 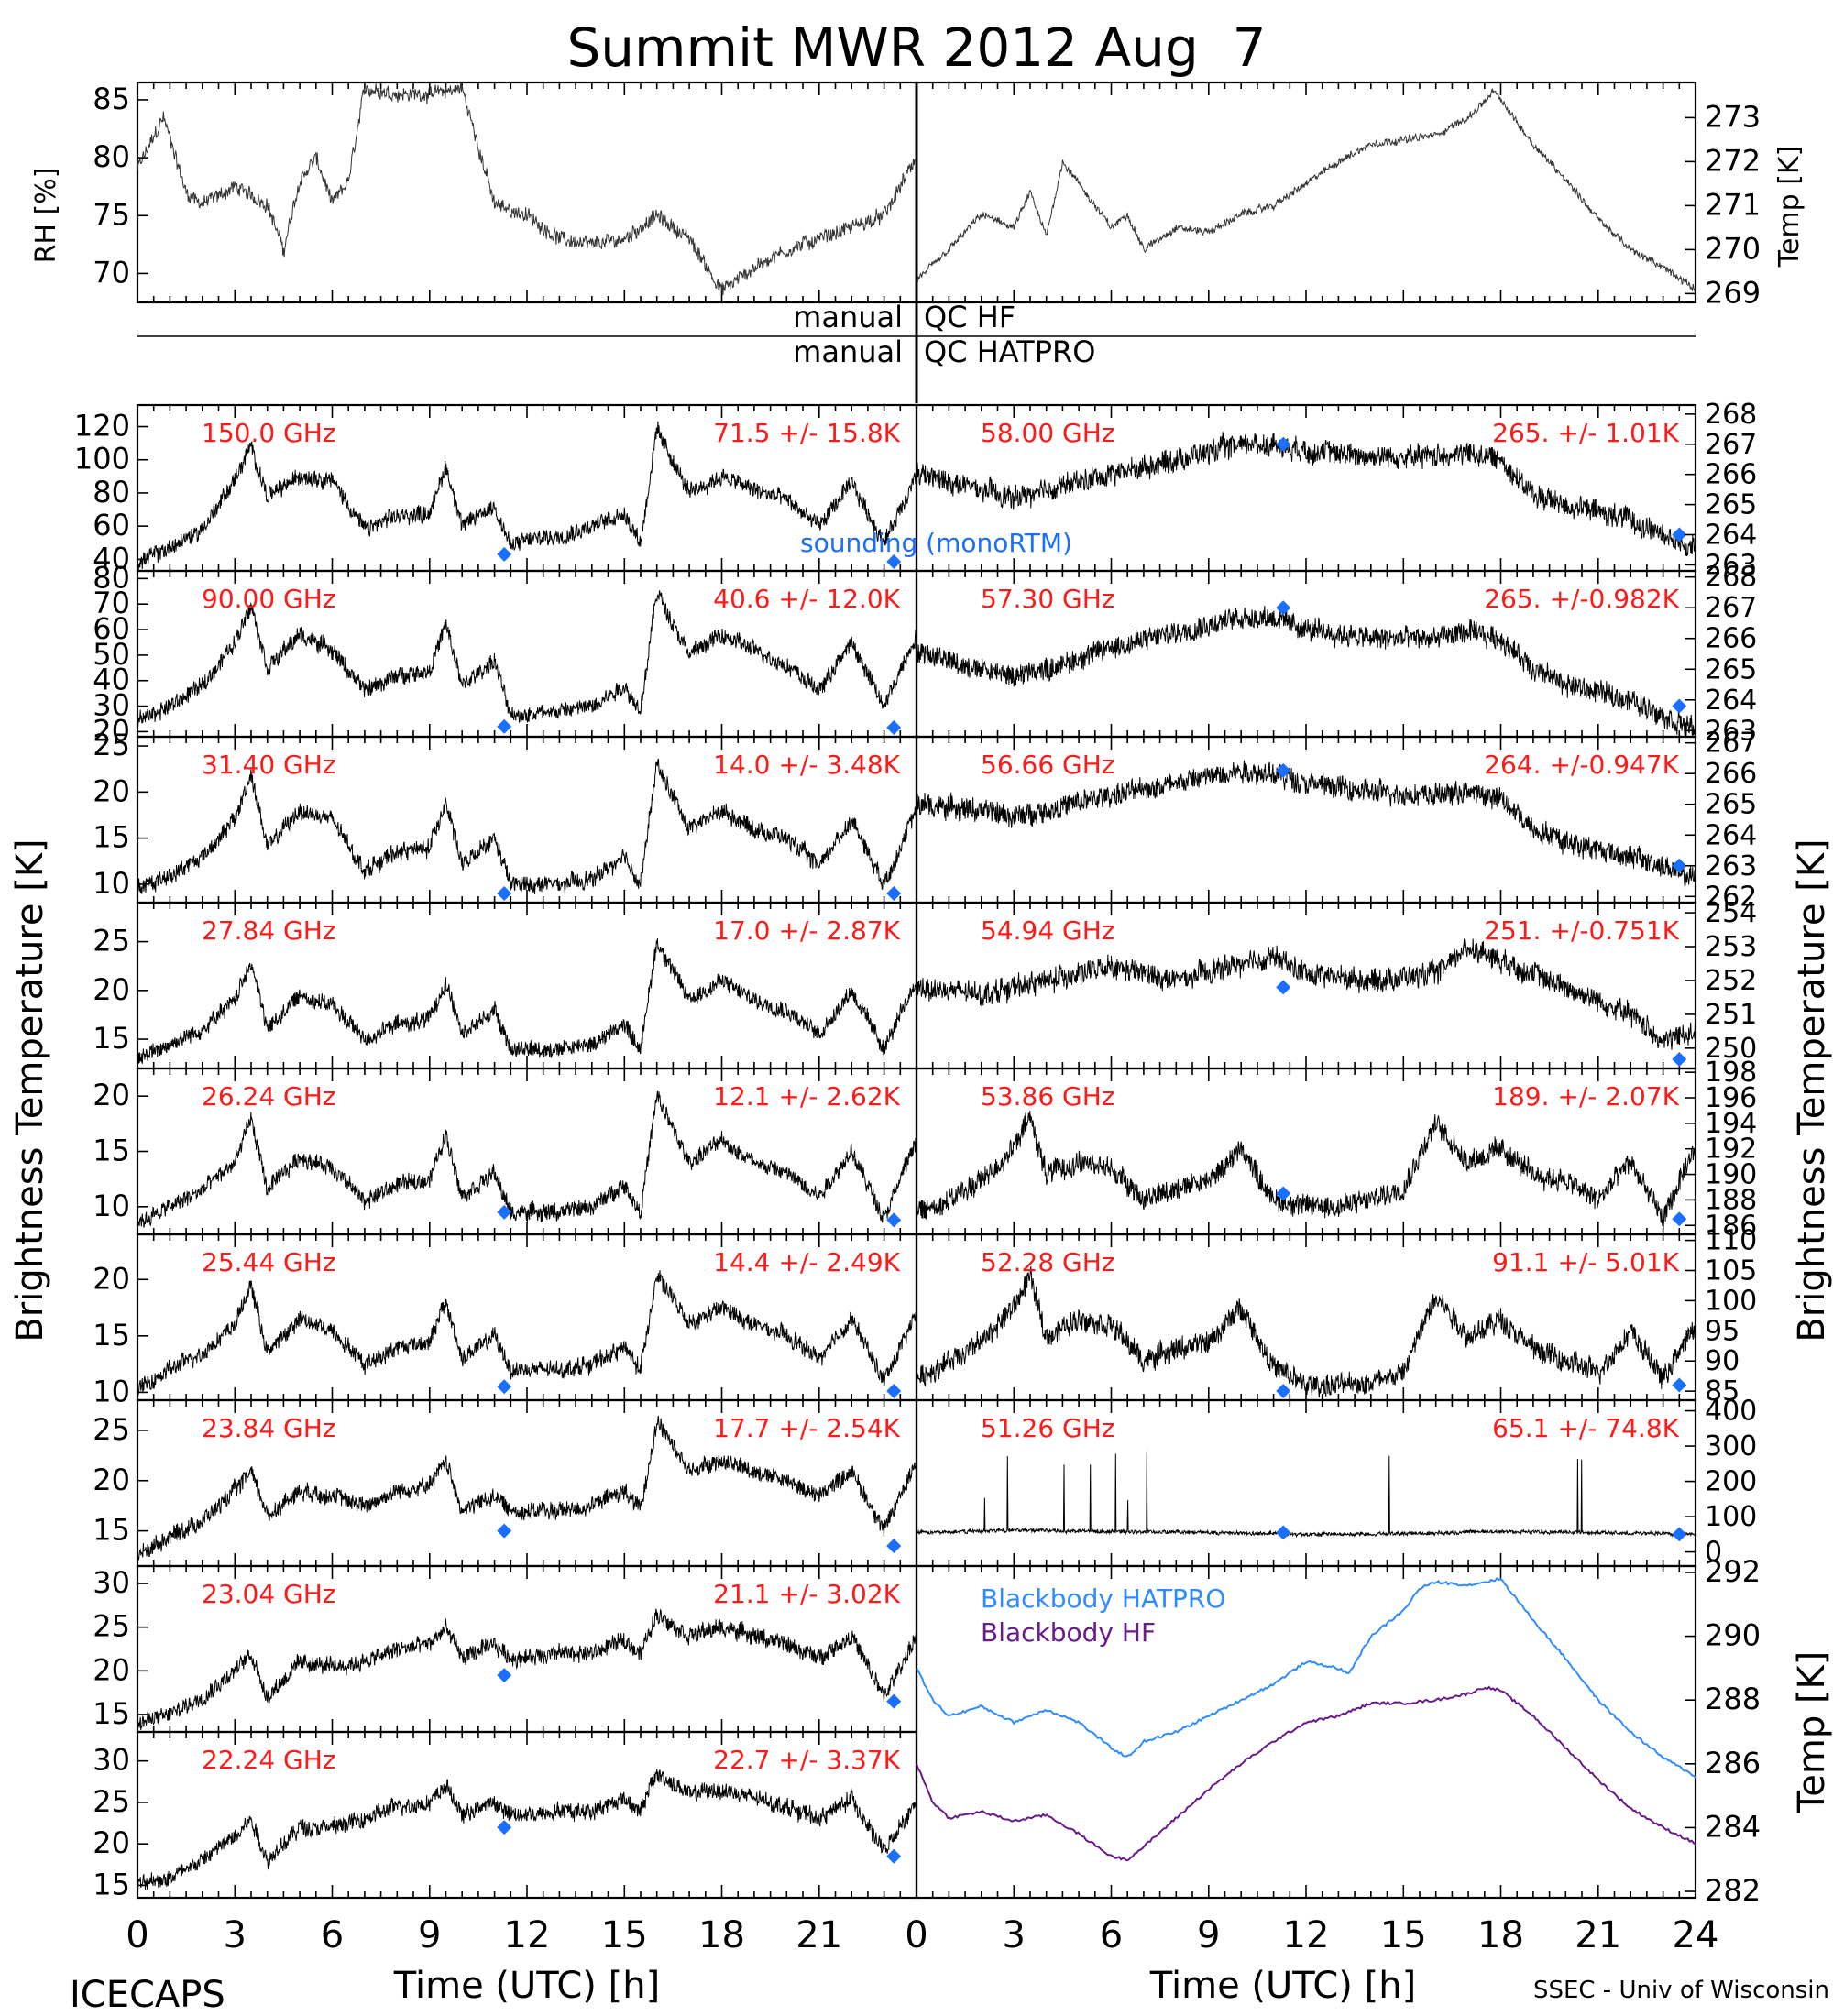 I want to click on left-panel-90-00-ghz-x-ticks, so click(x=527, y=654).